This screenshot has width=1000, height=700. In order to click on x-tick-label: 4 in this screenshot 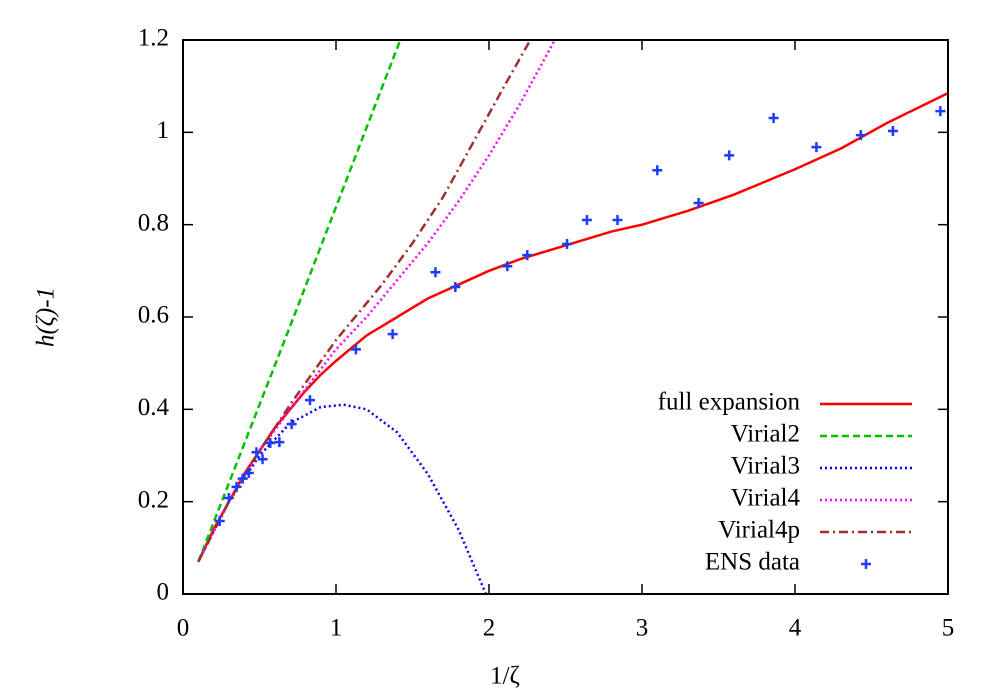, I will do `click(795, 628)`.